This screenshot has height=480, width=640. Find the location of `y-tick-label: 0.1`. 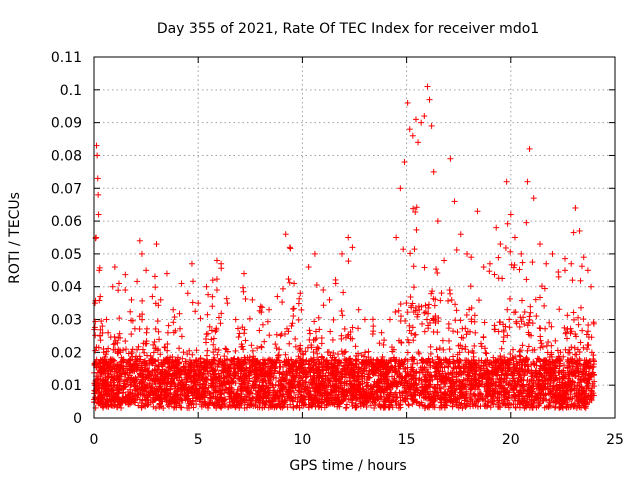

y-tick-label: 0.1 is located at coordinates (71, 91).